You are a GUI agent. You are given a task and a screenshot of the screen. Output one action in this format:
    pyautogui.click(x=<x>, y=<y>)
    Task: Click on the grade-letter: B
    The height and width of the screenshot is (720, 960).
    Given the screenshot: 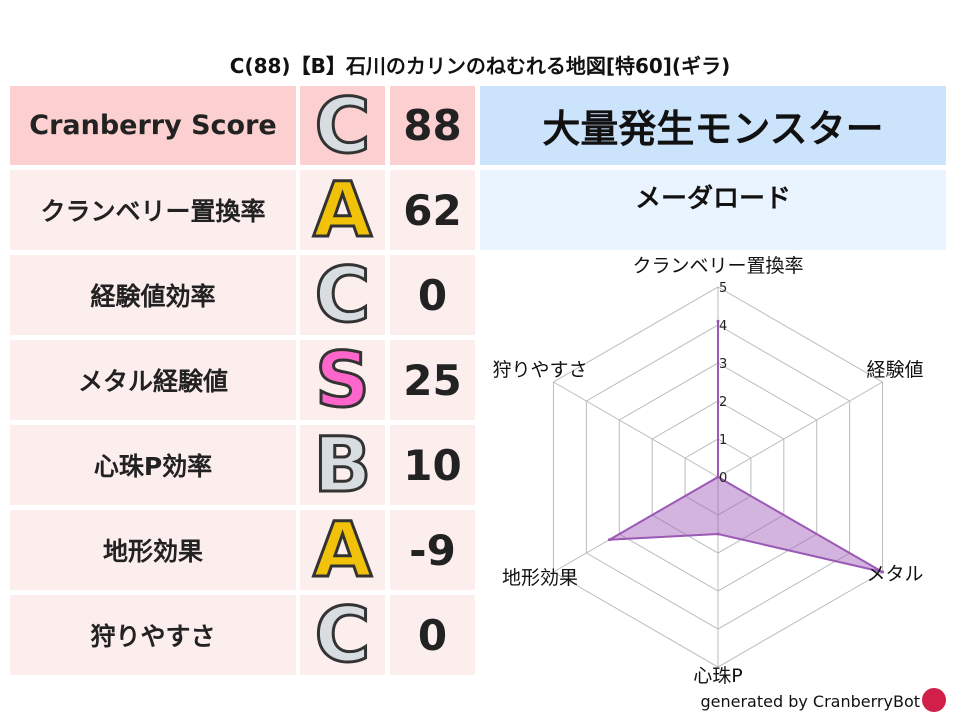 What is the action you would take?
    pyautogui.click(x=342, y=464)
    